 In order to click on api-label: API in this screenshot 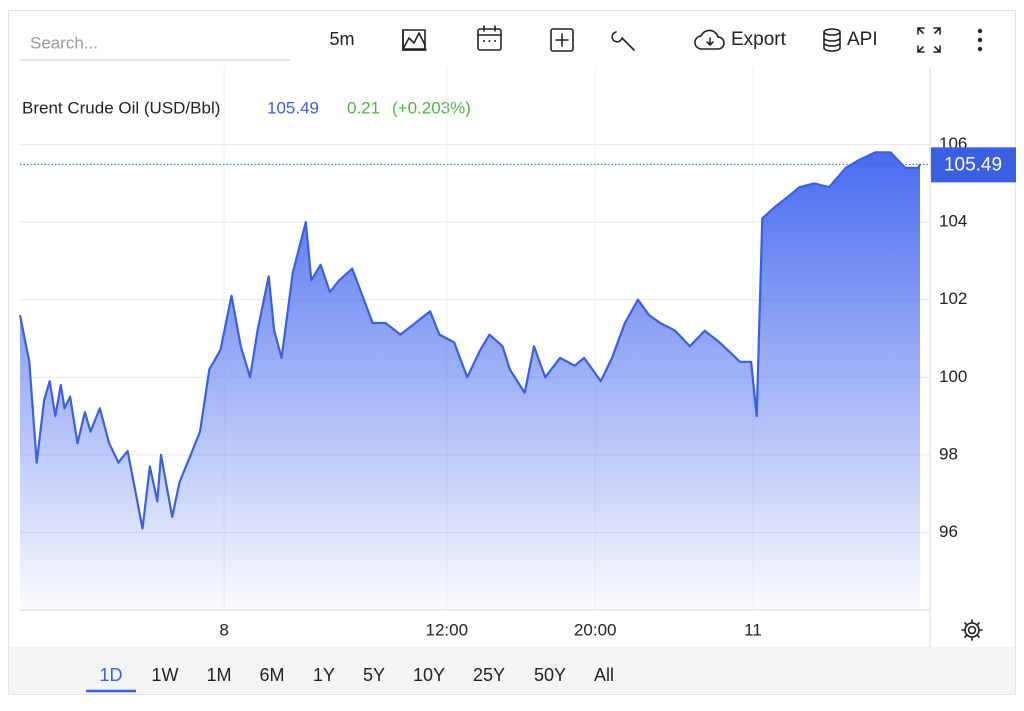, I will do `click(862, 39)`.